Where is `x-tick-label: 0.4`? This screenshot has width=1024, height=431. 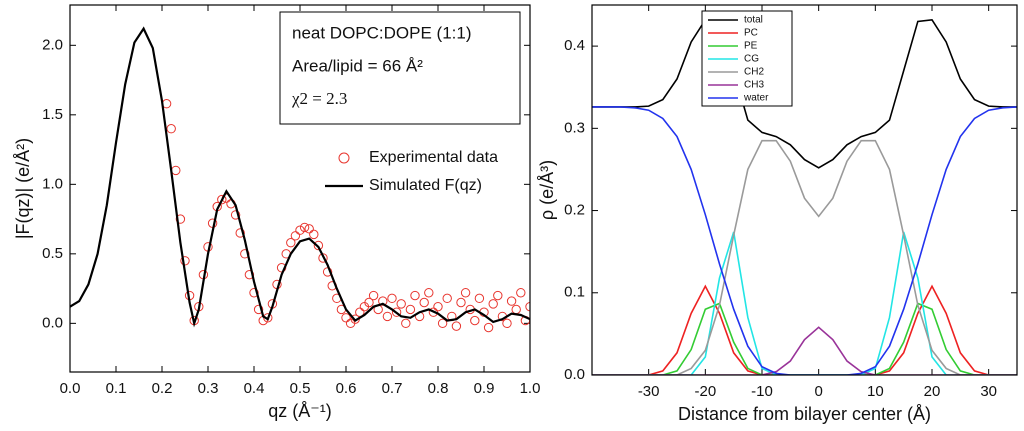
x-tick-label: 0.4 is located at coordinates (254, 388).